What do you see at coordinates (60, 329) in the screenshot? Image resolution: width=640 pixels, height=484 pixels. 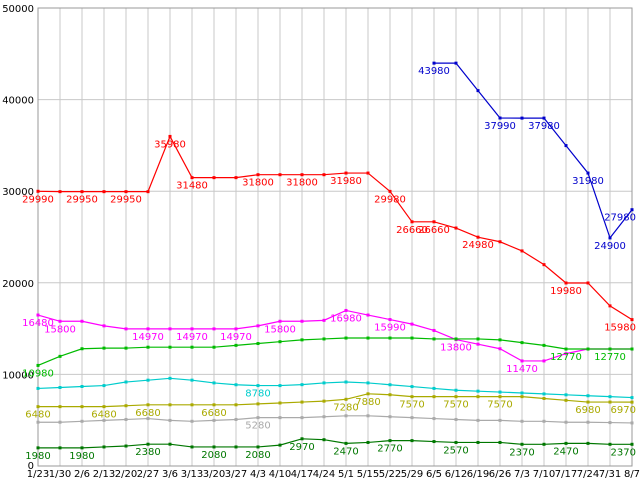 I see `series-magenta-value-label: 15800` at bounding box center [60, 329].